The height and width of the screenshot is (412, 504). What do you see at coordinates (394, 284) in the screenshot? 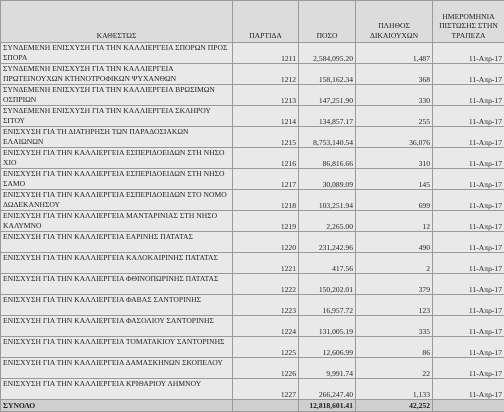
I see `beneficiaries: 379` at bounding box center [394, 284].